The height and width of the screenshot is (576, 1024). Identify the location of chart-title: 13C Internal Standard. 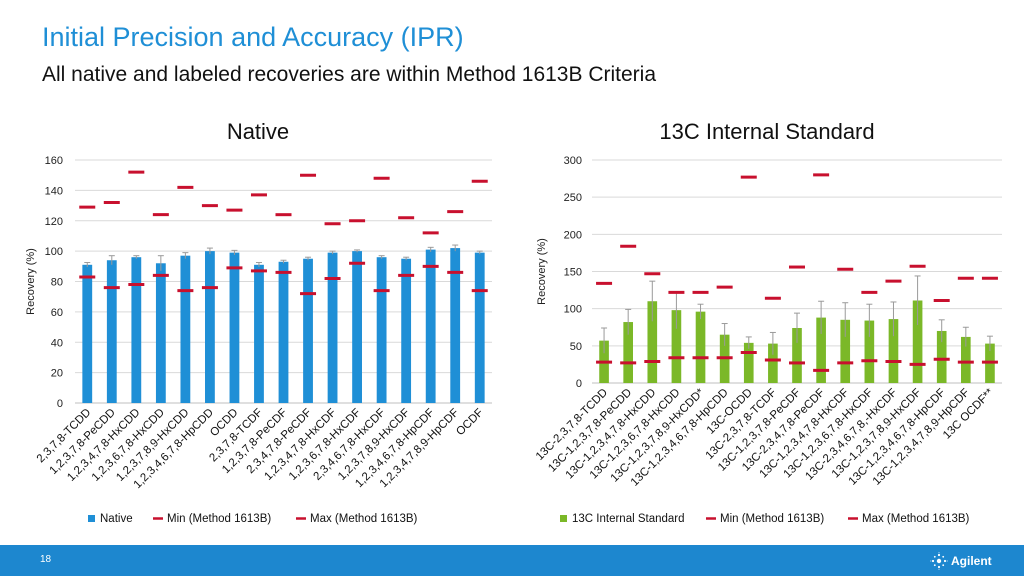
(766, 131).